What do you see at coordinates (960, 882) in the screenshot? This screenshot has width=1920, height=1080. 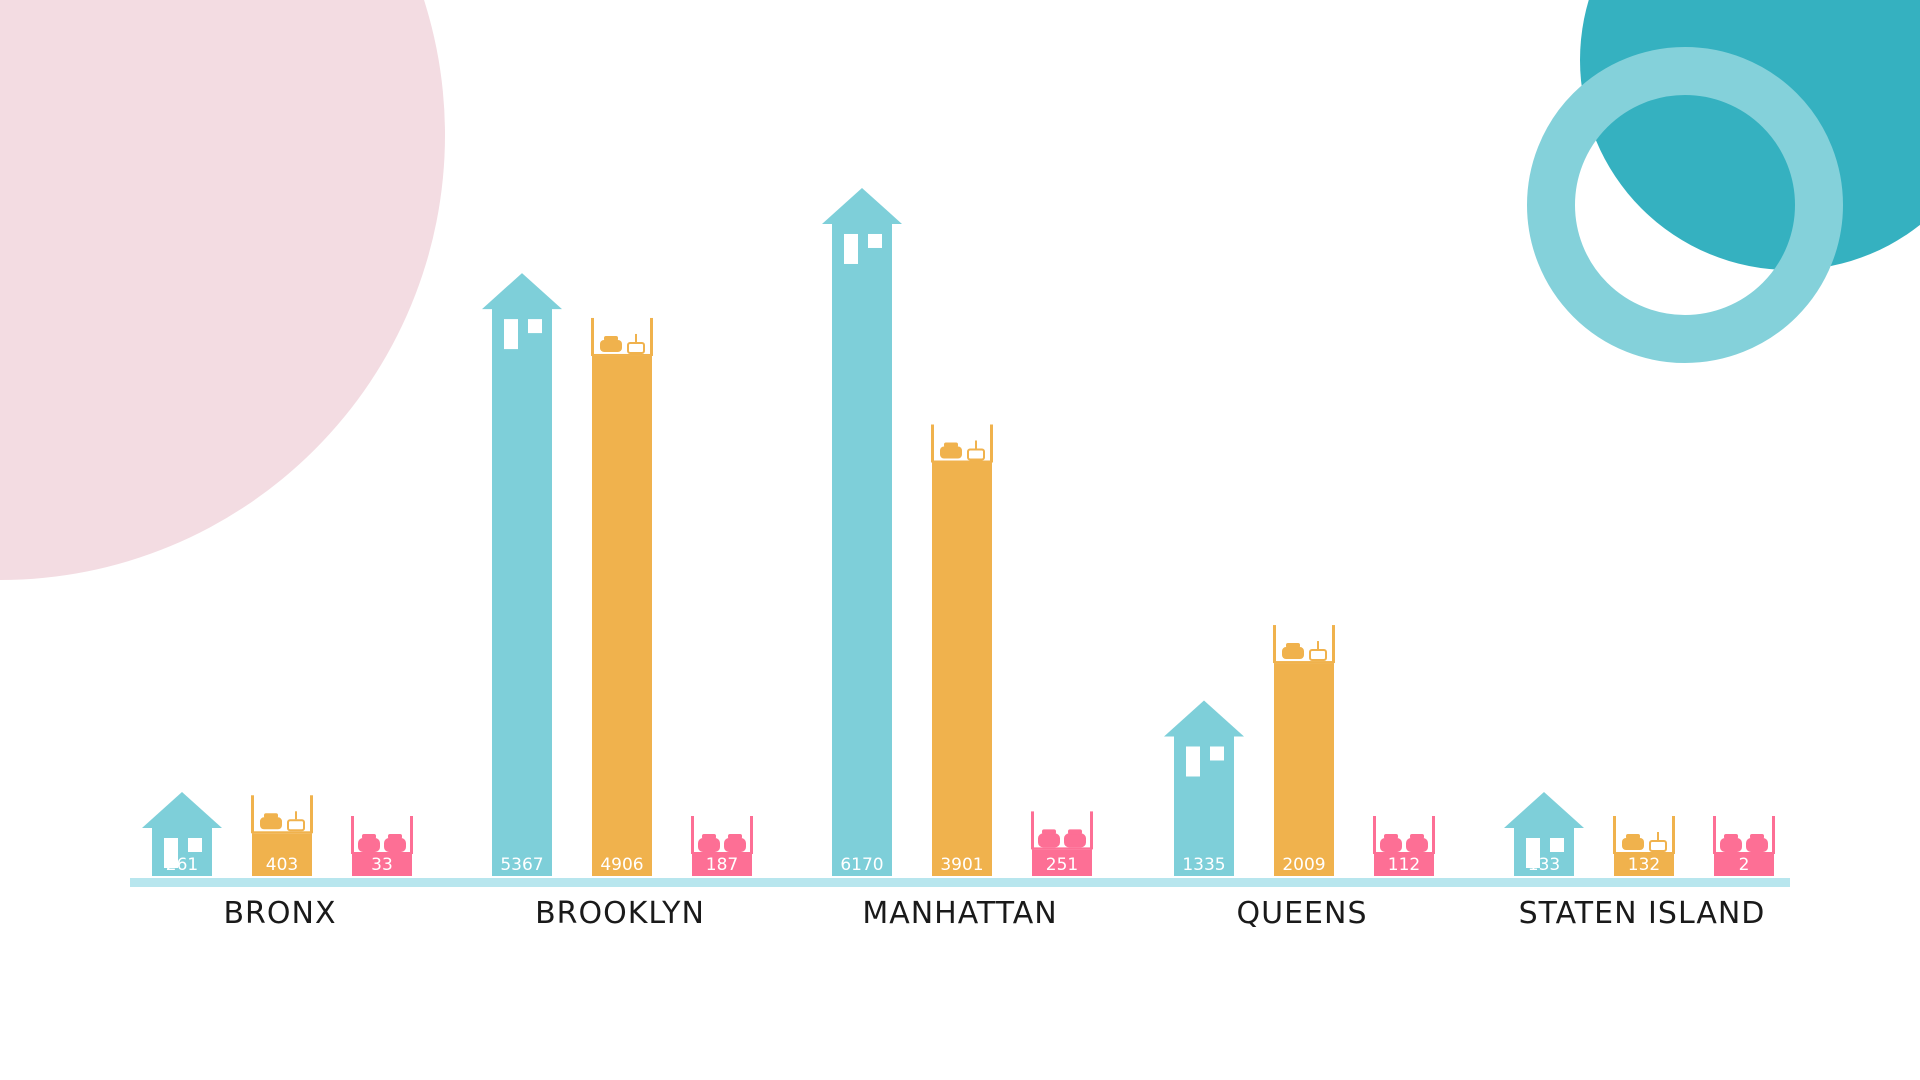 I see `baseline` at bounding box center [960, 882].